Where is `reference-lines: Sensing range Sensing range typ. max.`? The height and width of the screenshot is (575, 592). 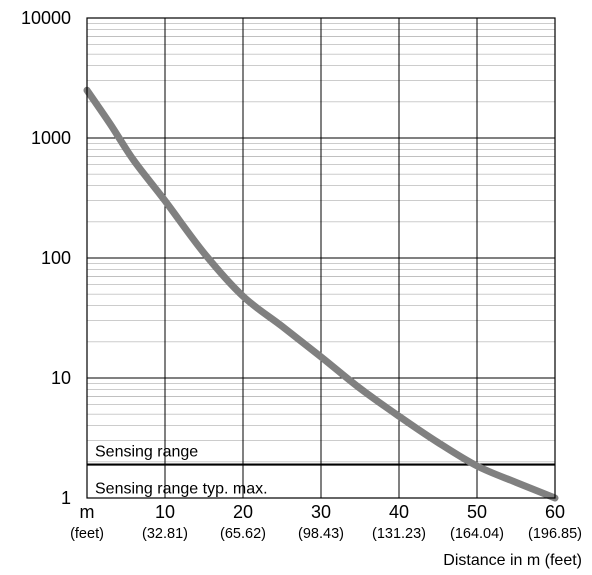
reference-lines: Sensing range Sensing range typ. max. is located at coordinates (321, 471).